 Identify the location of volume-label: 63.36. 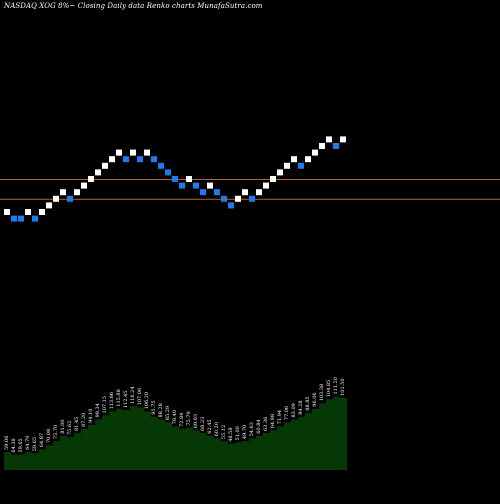
(266, 424).